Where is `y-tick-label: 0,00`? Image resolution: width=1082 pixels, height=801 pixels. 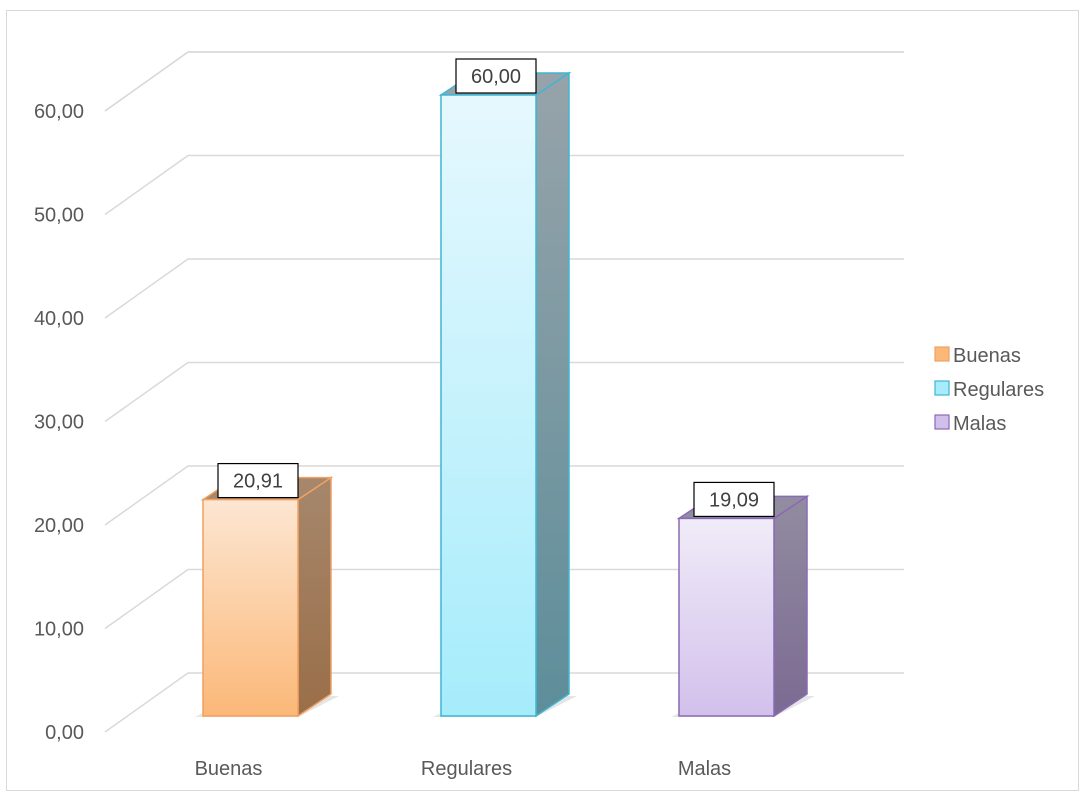
y-tick-label: 0,00 is located at coordinates (64, 733).